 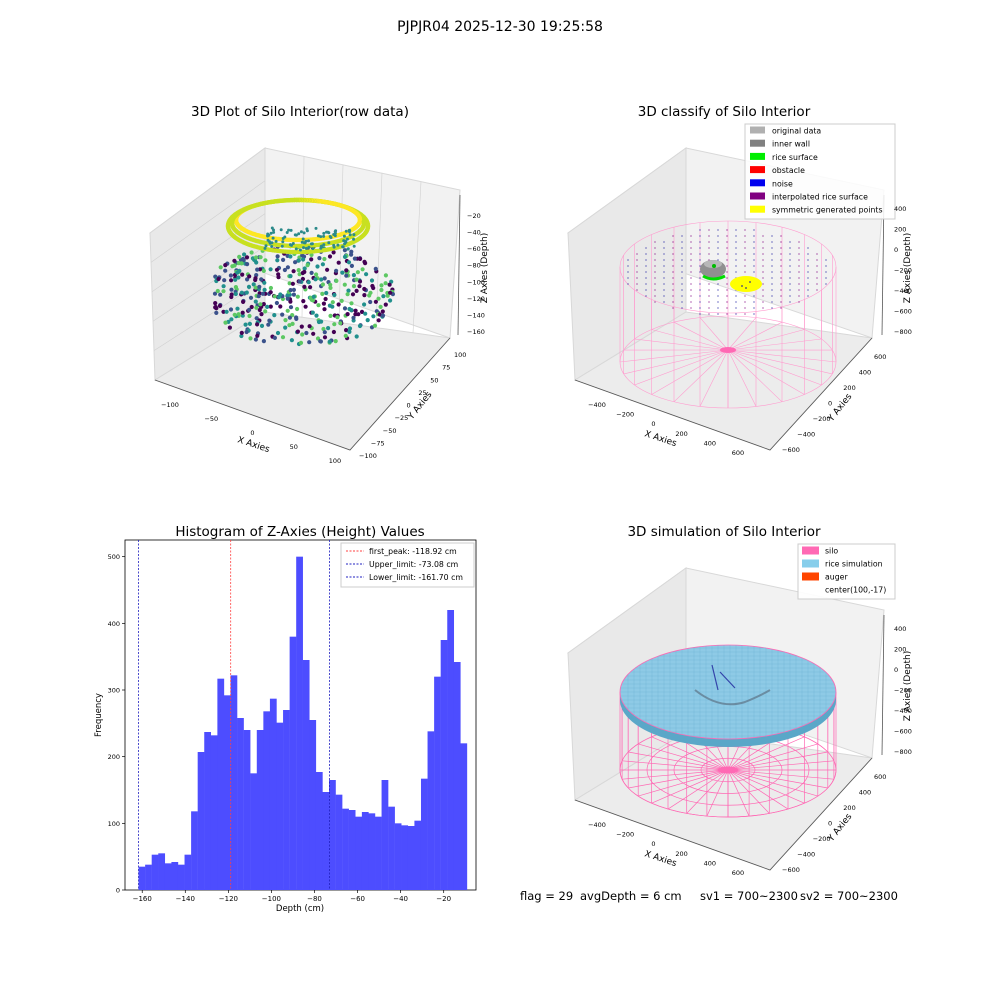 What do you see at coordinates (903, 752) in the screenshot?
I see `tick-label: −800` at bounding box center [903, 752].